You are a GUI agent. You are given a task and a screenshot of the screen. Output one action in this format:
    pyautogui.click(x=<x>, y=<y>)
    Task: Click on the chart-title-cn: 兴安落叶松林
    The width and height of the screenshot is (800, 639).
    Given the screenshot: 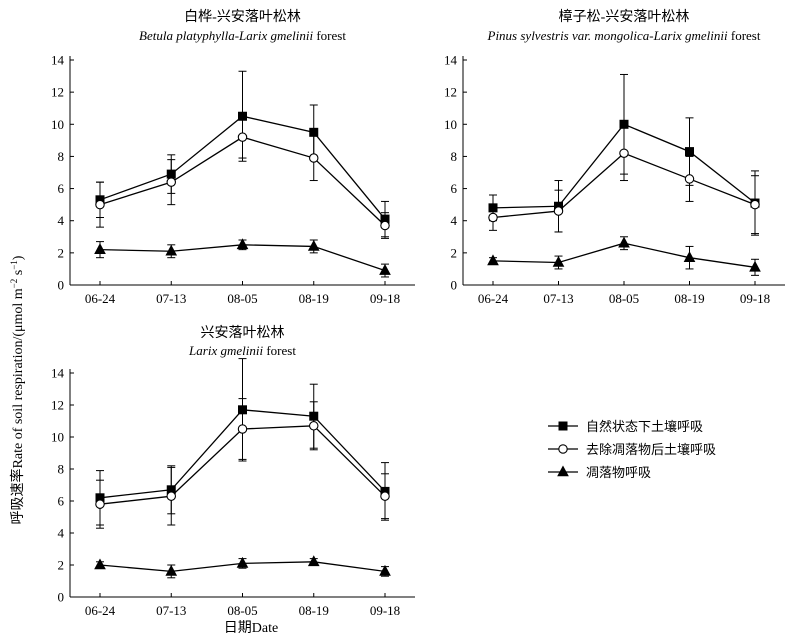 What is the action you would take?
    pyautogui.click(x=243, y=333)
    